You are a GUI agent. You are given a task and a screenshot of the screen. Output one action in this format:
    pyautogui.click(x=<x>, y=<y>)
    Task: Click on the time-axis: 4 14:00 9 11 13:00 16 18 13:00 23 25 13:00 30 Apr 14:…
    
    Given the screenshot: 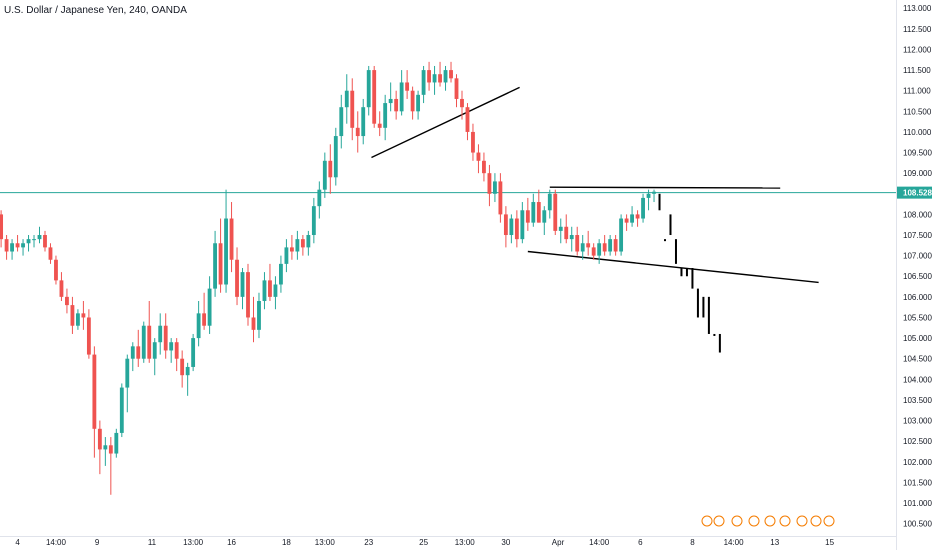 What is the action you would take?
    pyautogui.click(x=424, y=542)
    